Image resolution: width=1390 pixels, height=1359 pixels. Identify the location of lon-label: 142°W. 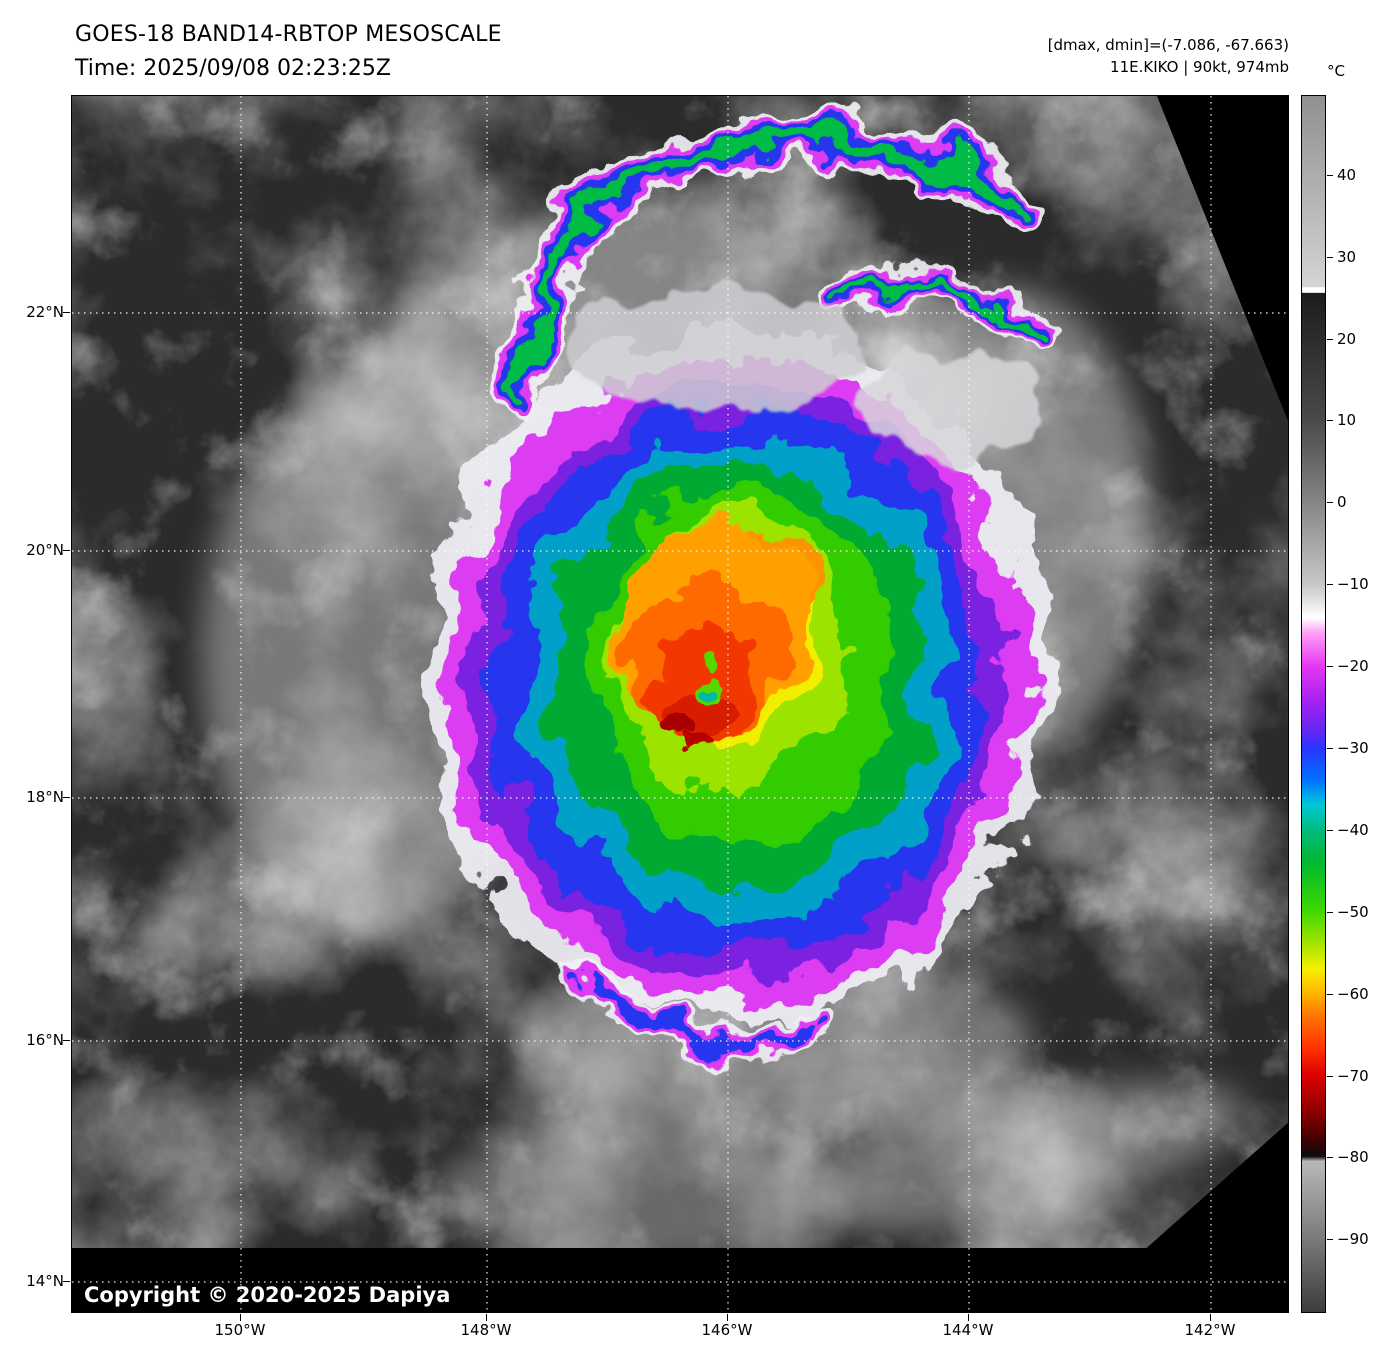
(1210, 1330).